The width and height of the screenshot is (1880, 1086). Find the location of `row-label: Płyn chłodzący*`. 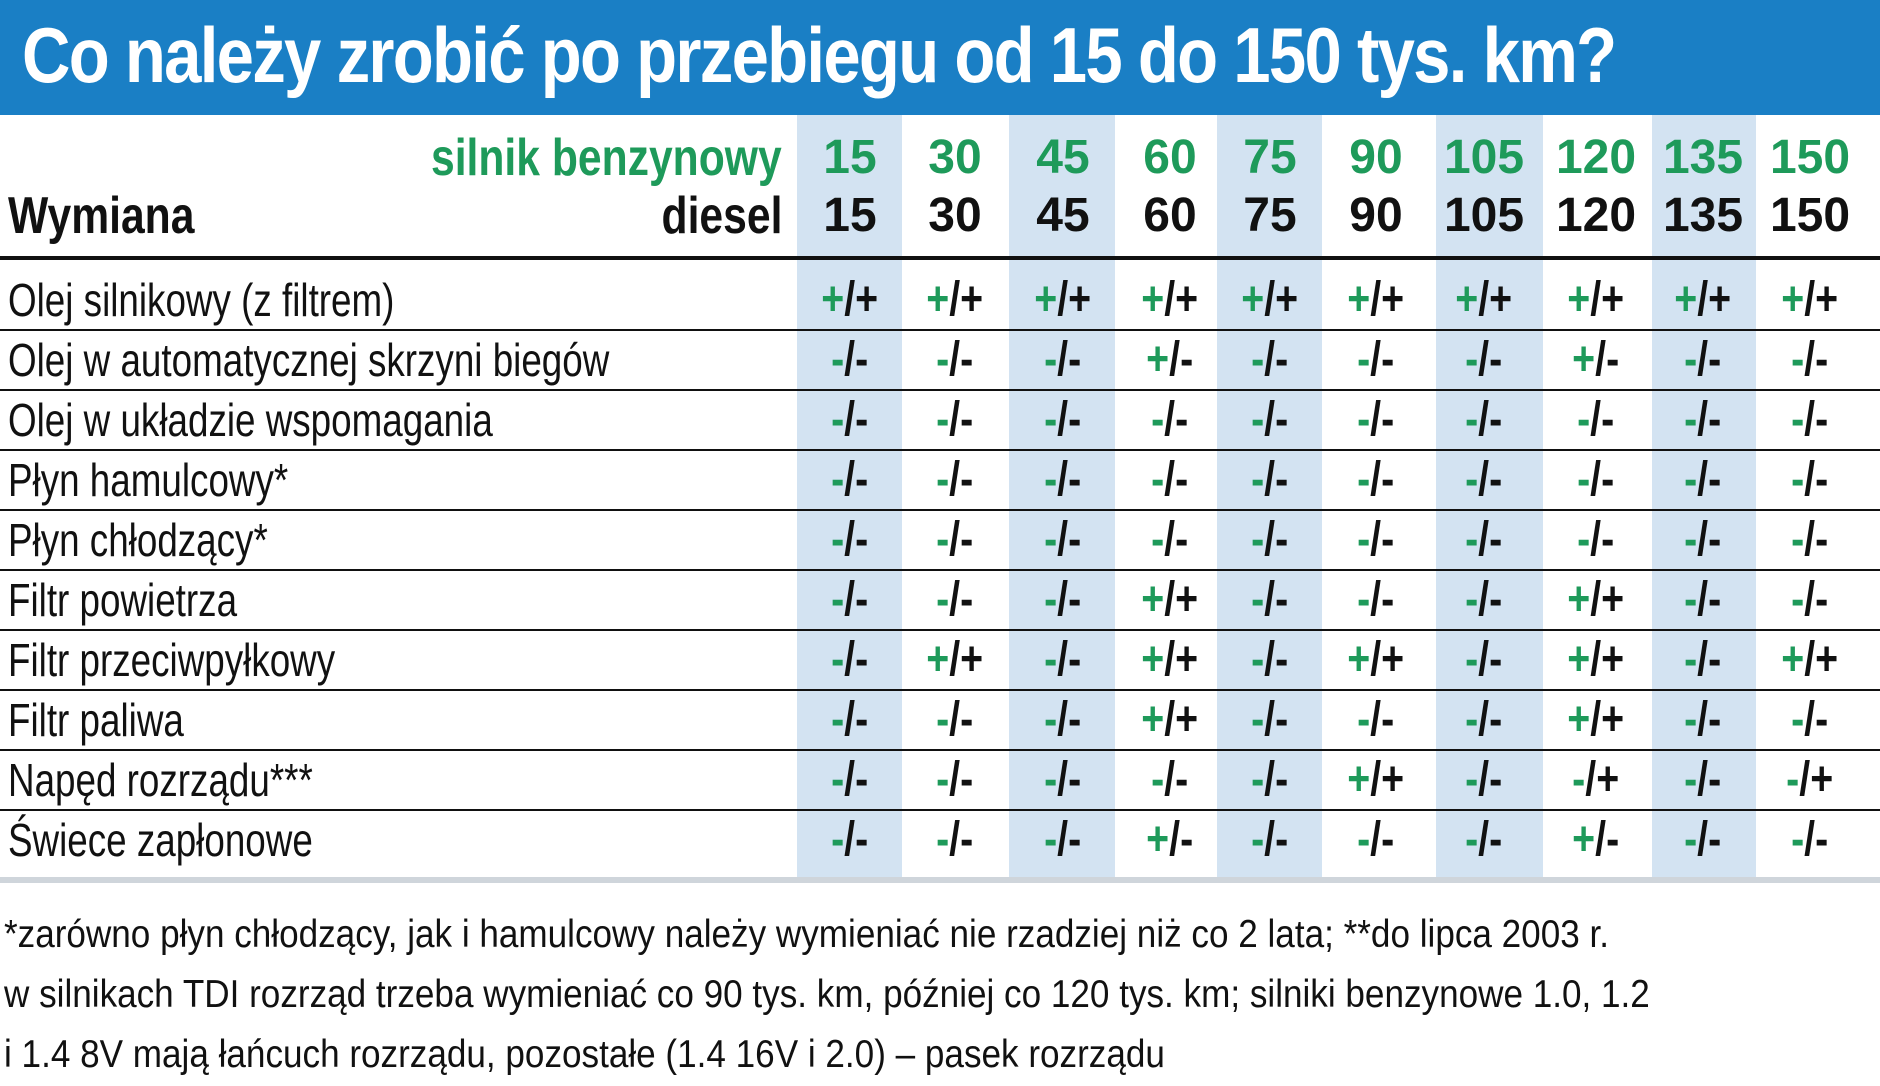

row-label: Płyn chłodzący* is located at coordinates (138, 540).